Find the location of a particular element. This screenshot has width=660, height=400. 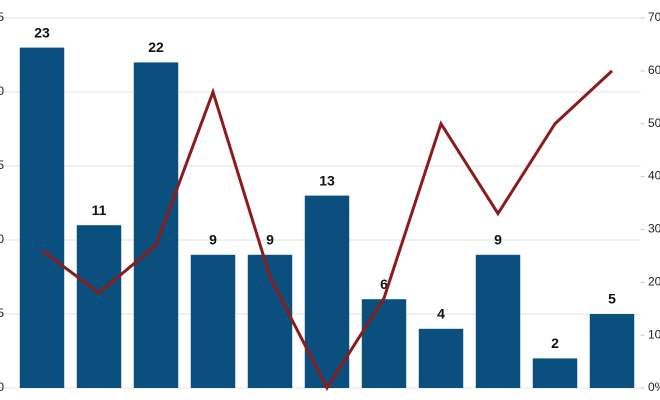

value-label: 13 is located at coordinates (327, 180).